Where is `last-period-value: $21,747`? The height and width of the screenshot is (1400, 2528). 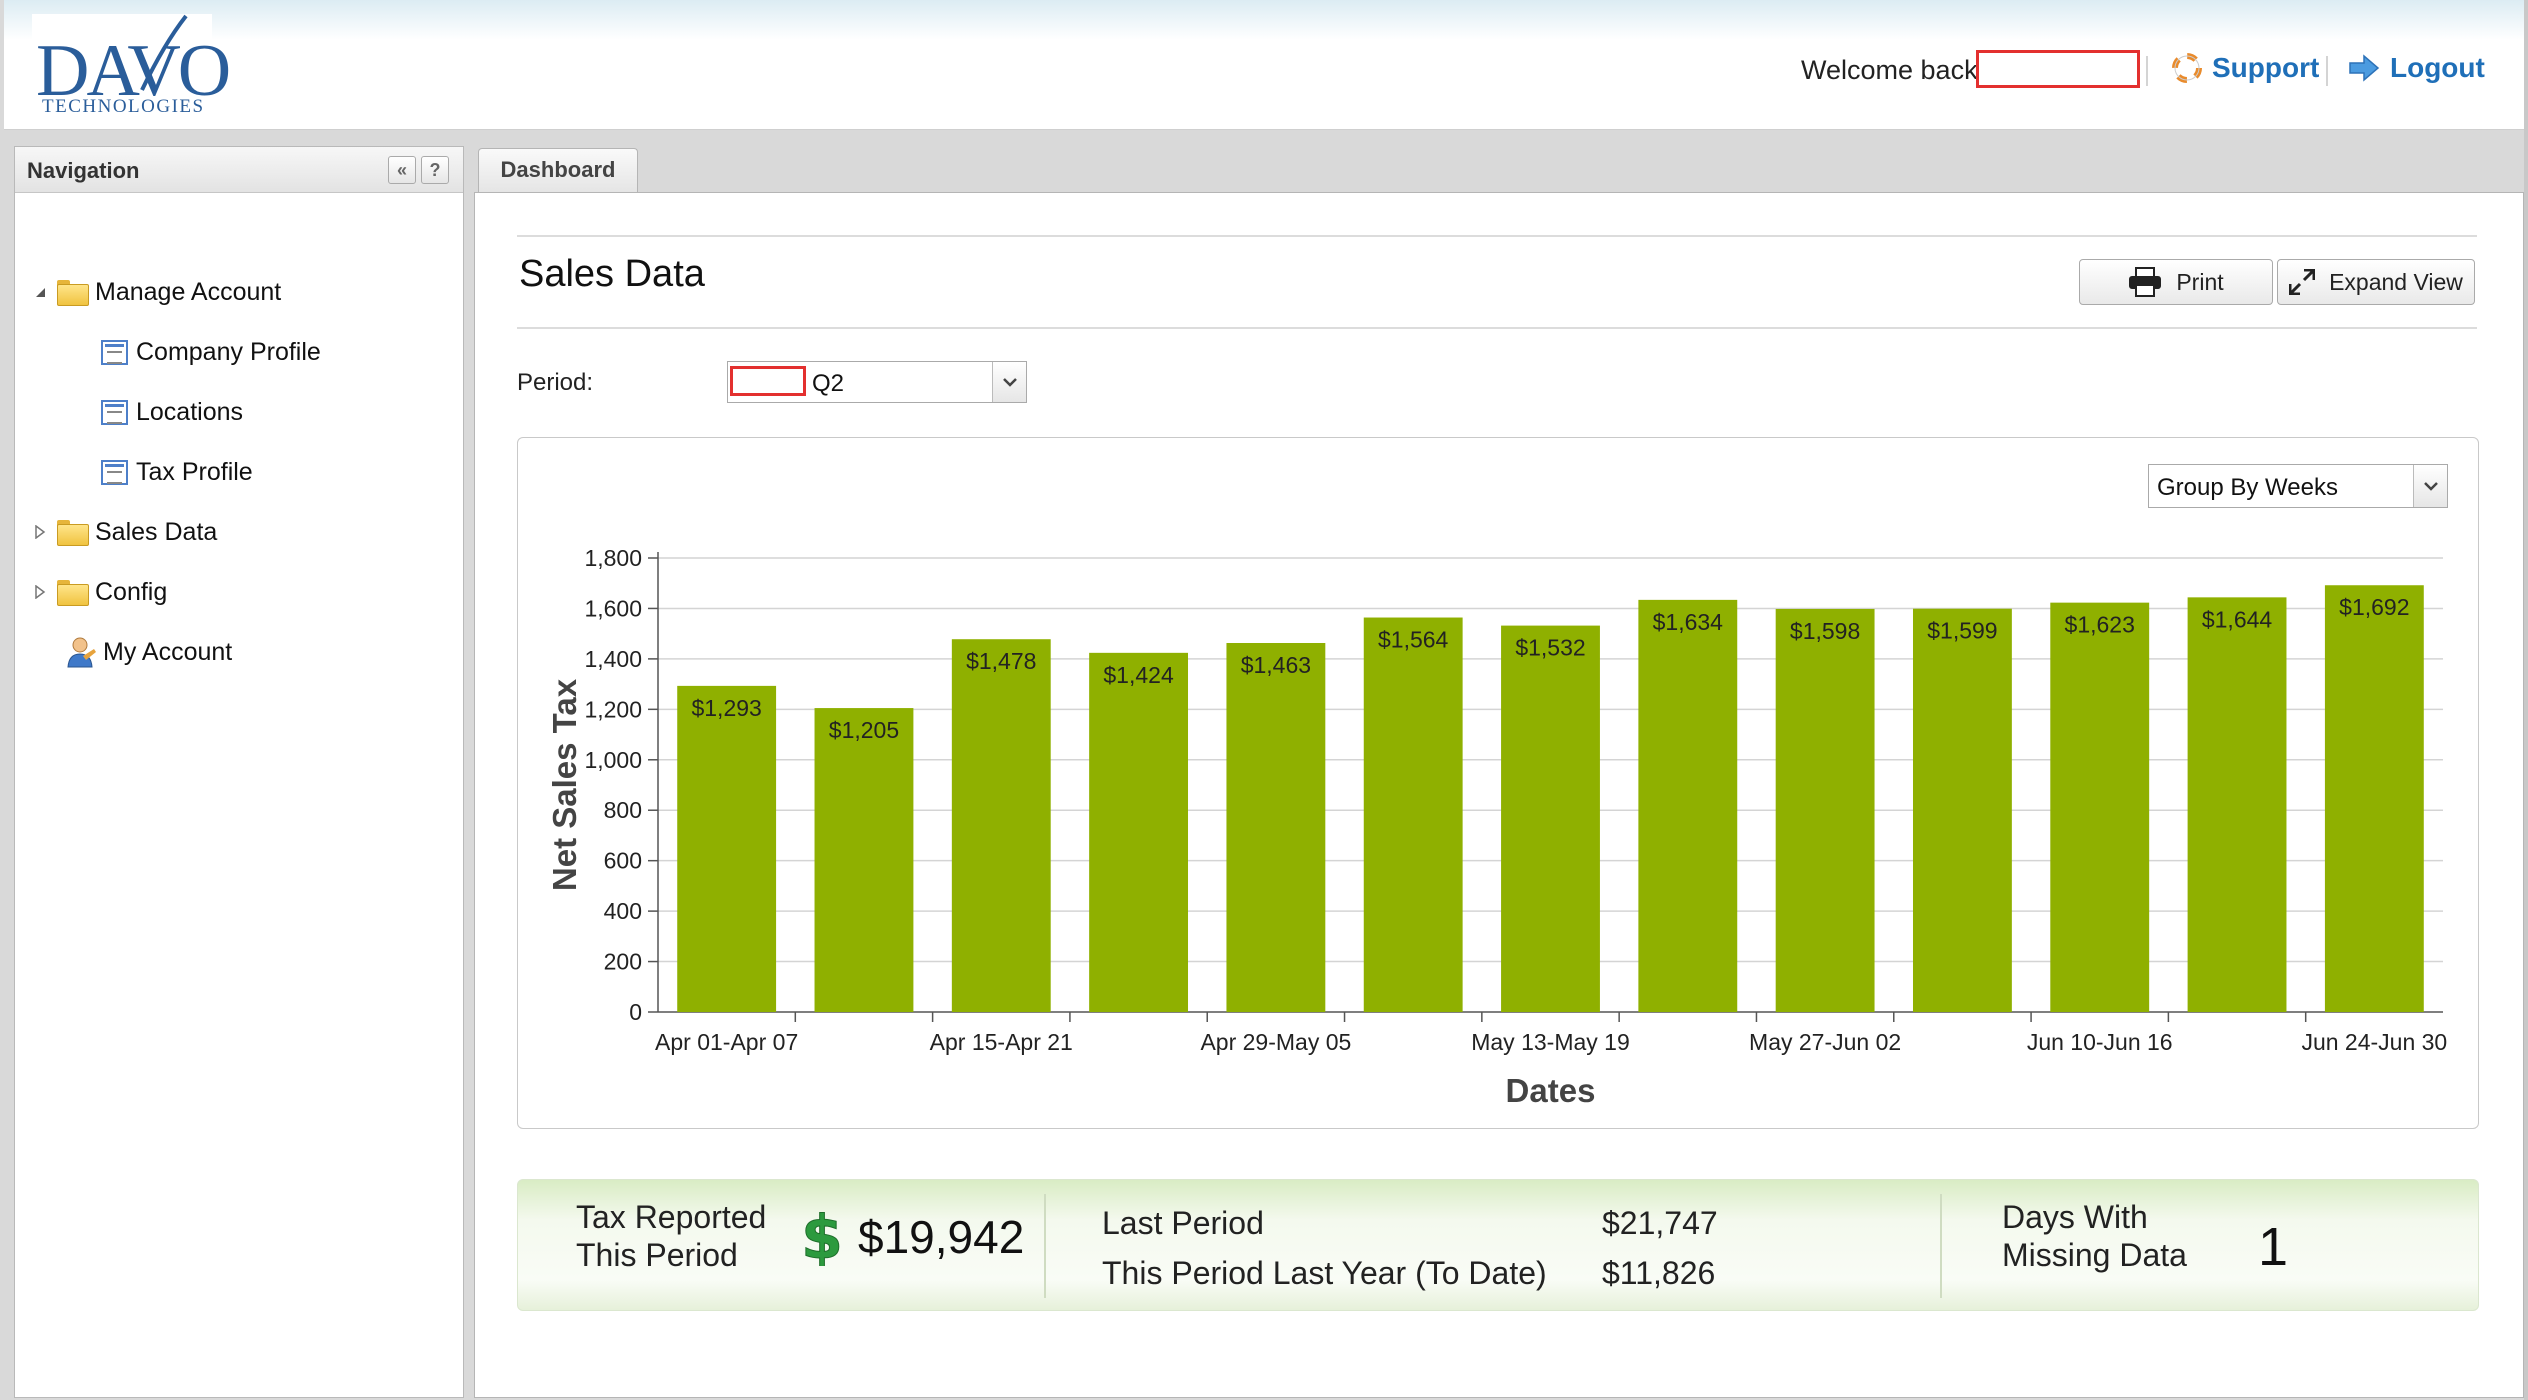 last-period-value: $21,747 is located at coordinates (1660, 1223).